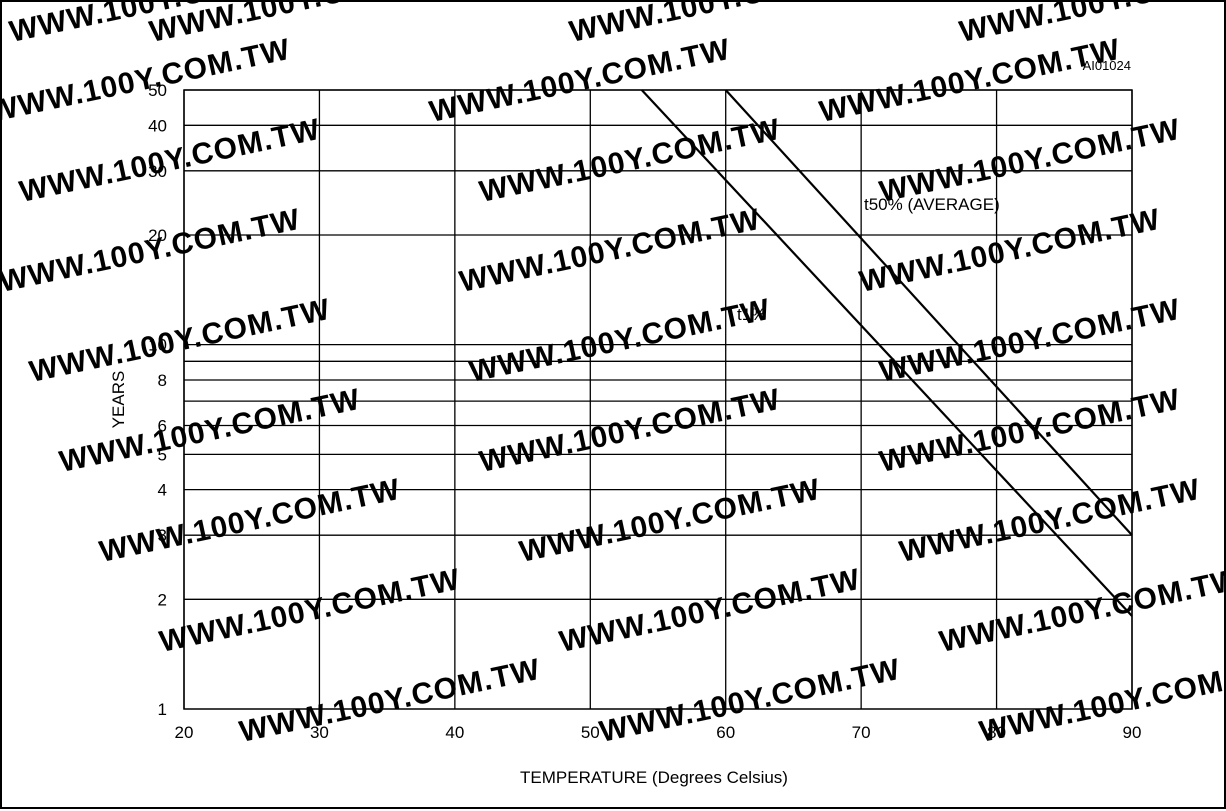 The width and height of the screenshot is (1226, 811). I want to click on y-tick-label: 6, so click(162, 425).